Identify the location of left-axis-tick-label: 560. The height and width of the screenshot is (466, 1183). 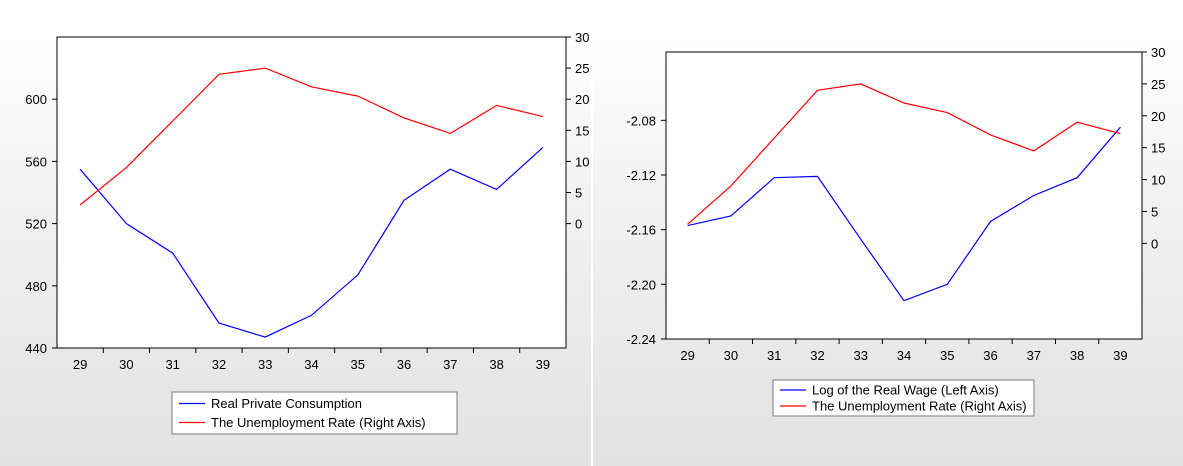
(36, 161).